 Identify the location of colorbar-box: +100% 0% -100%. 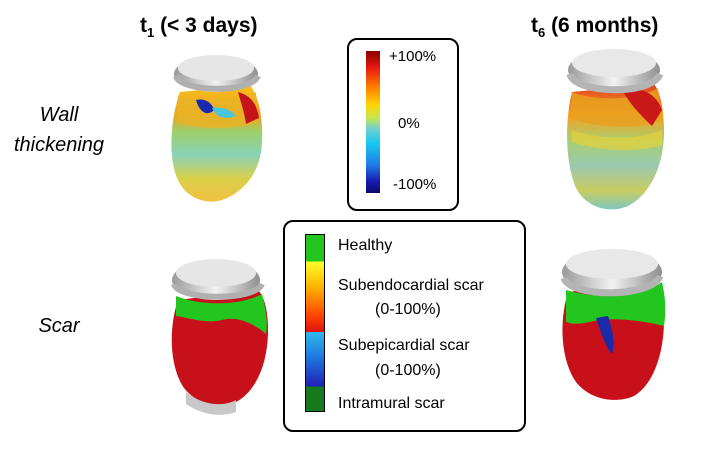
(403, 124).